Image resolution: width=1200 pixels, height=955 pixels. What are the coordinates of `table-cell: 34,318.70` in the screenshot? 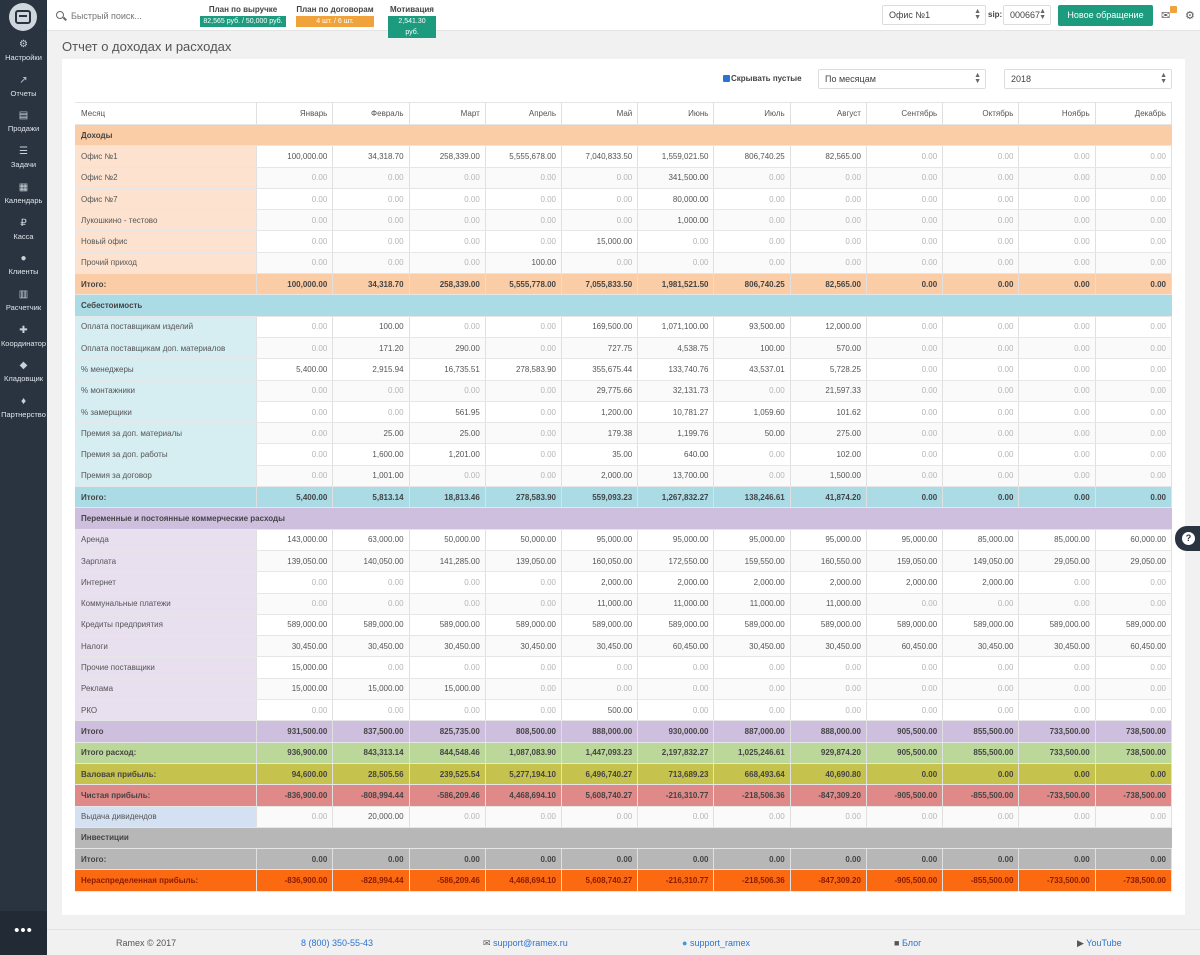 It's located at (371, 284).